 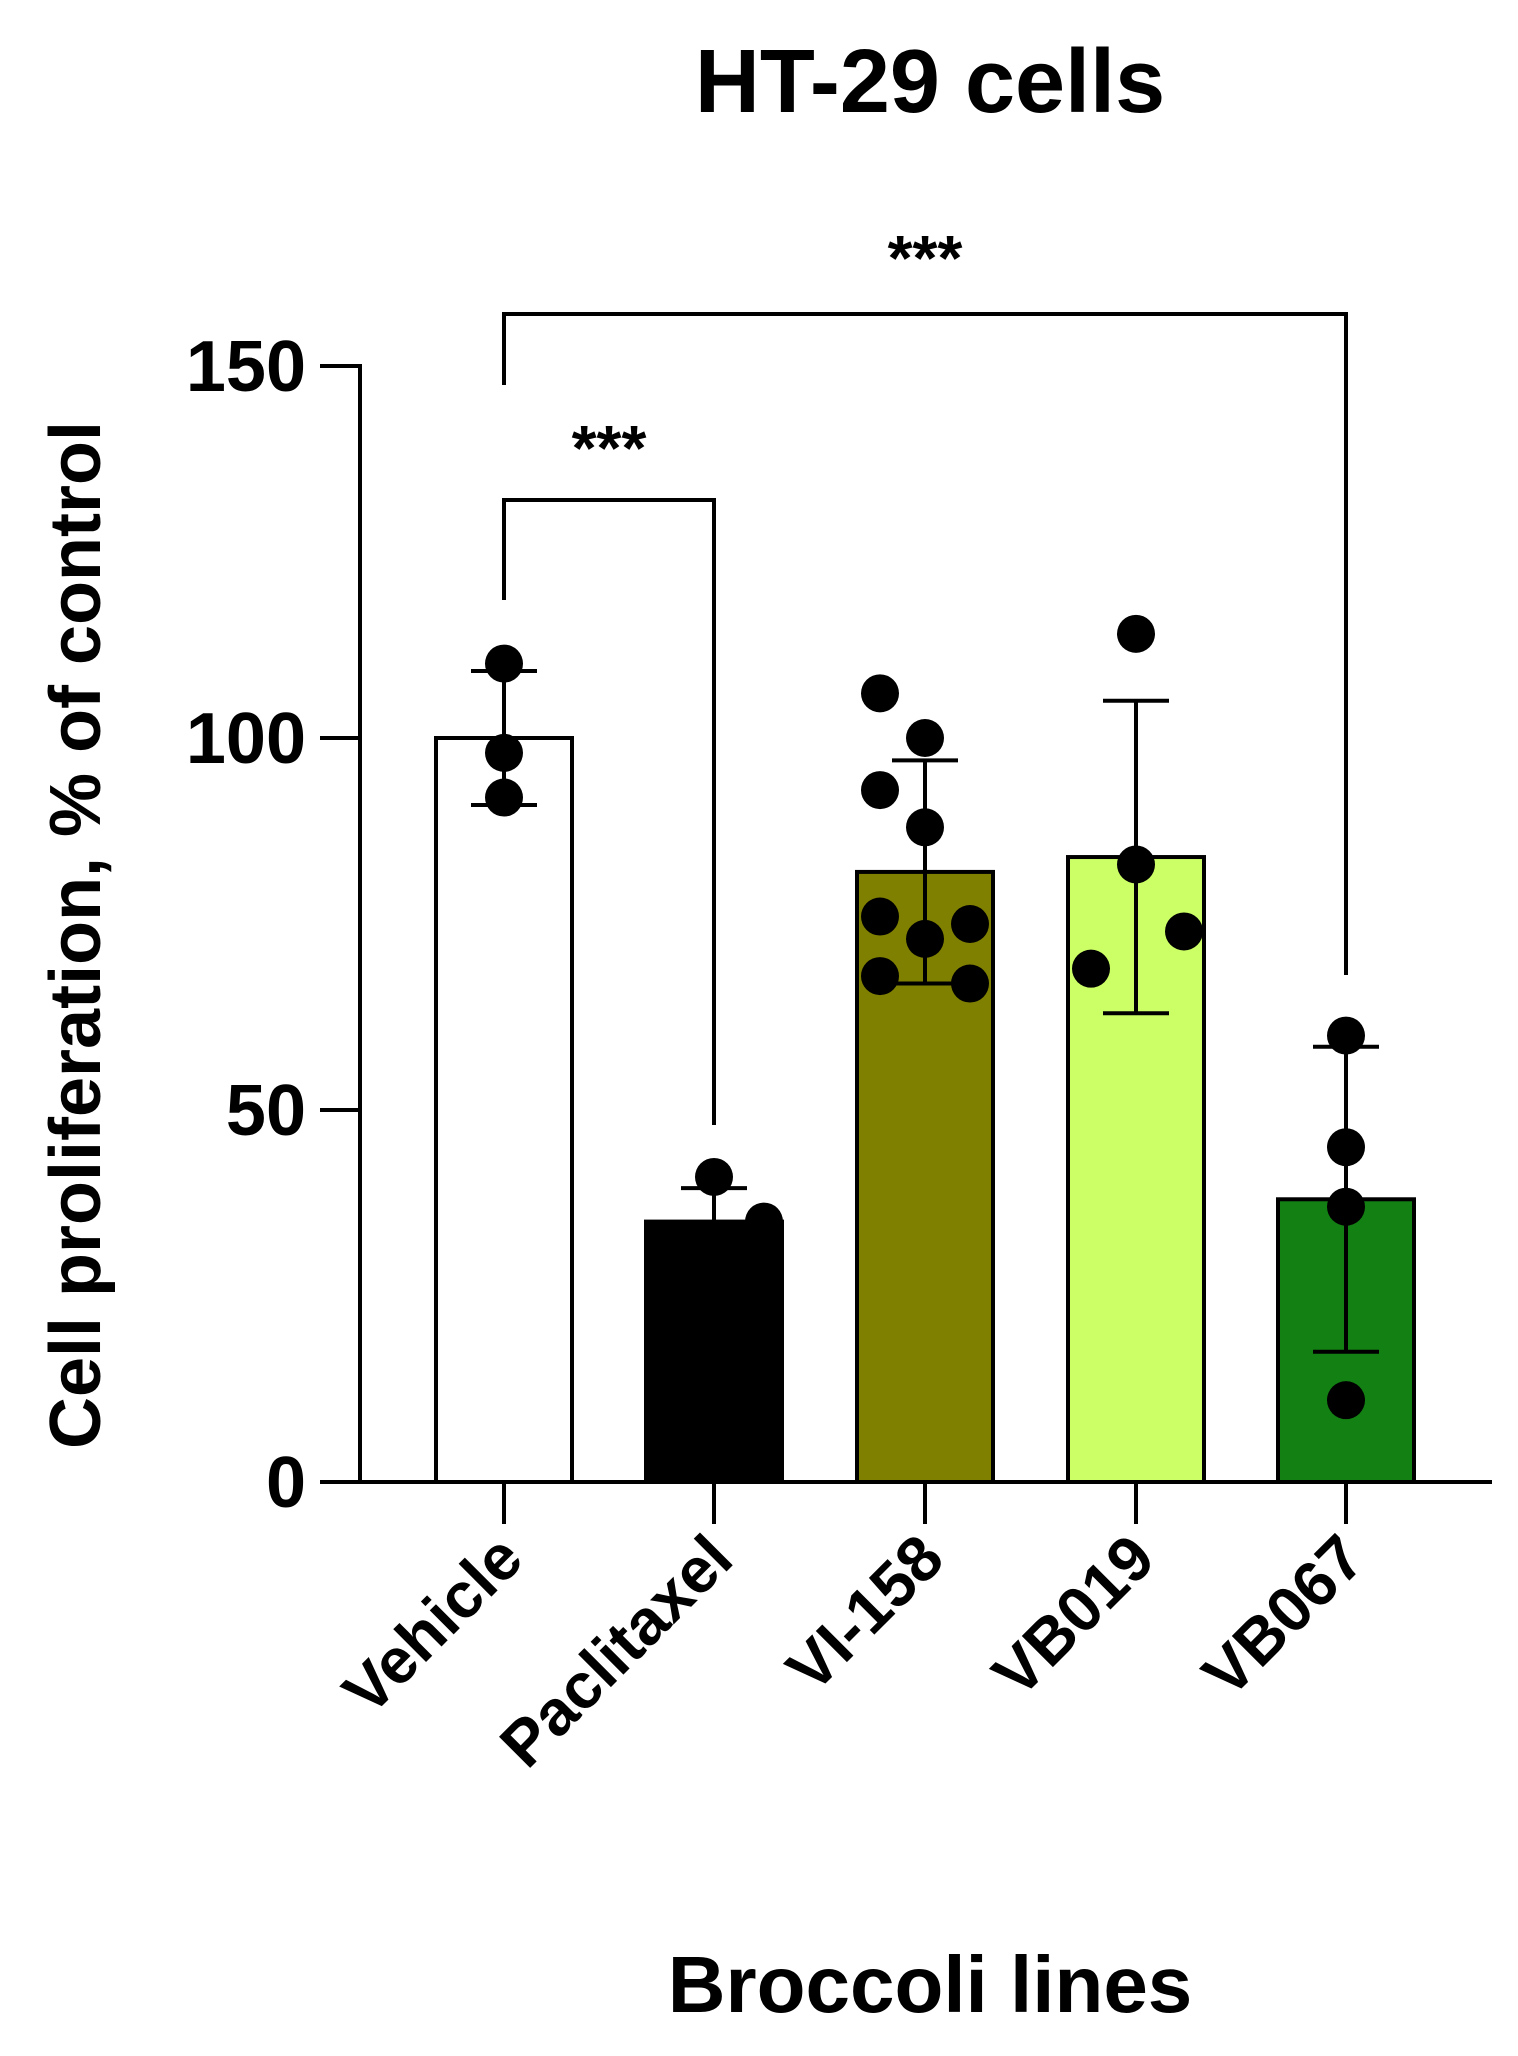 I want to click on x-tick-label: VB067, so click(x=1283, y=1615).